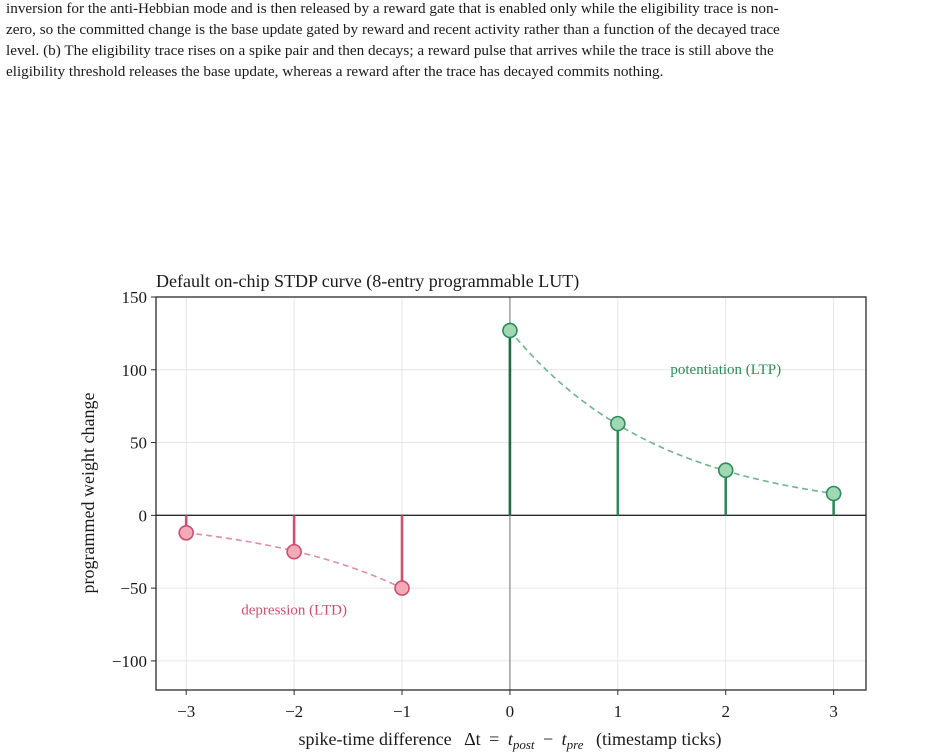  What do you see at coordinates (133, 588) in the screenshot?
I see `y-tick-label: −50` at bounding box center [133, 588].